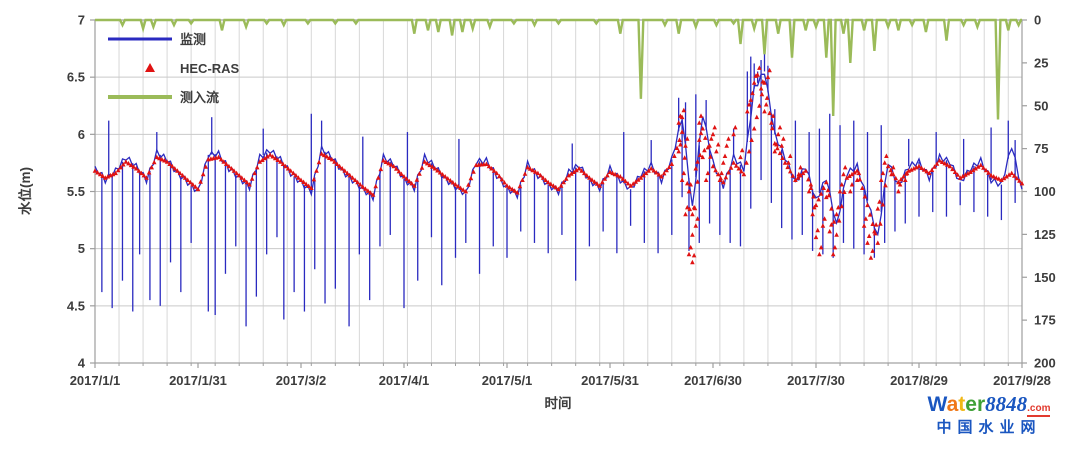  Describe the element at coordinates (301, 380) in the screenshot. I see `svg-text: 2017/3/2` at that location.